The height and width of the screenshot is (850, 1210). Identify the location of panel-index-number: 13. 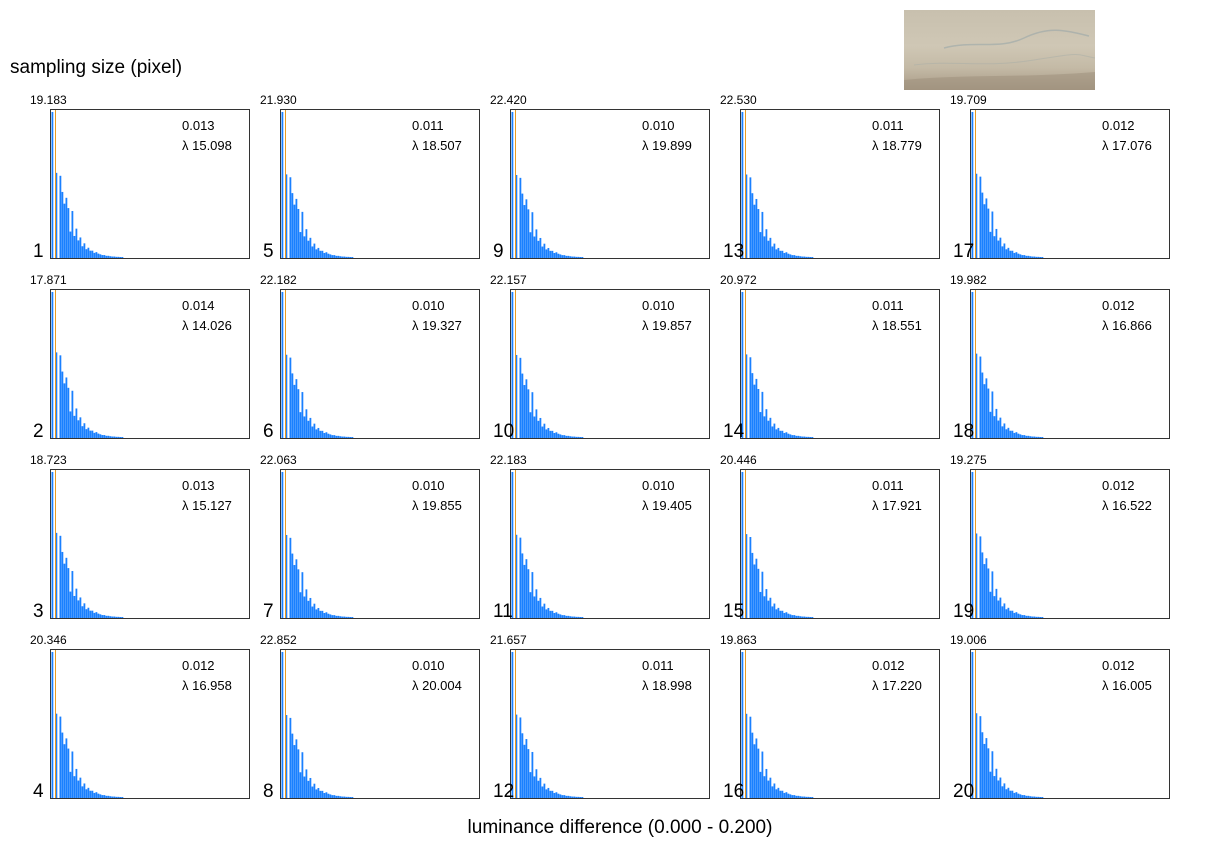
(734, 251).